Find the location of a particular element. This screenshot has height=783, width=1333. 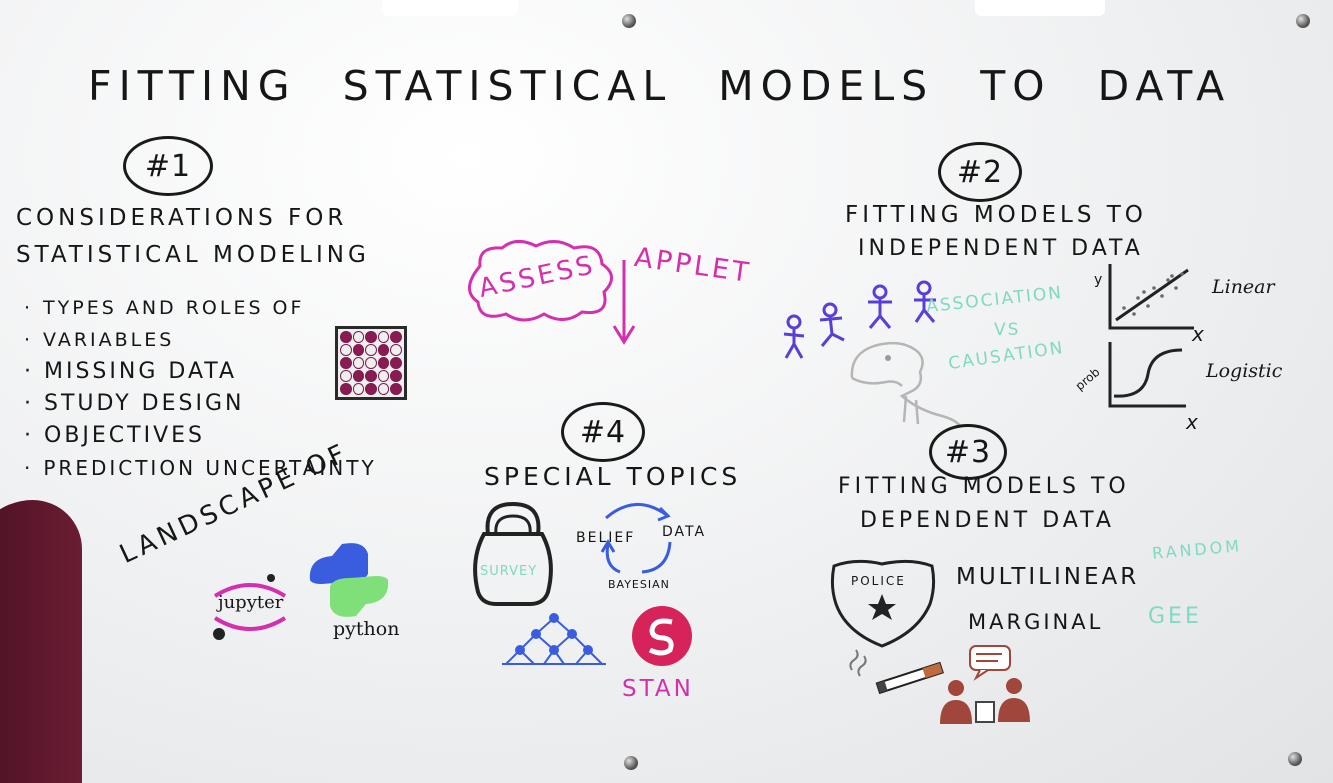

x-axis-label: x is located at coordinates (1198, 334).